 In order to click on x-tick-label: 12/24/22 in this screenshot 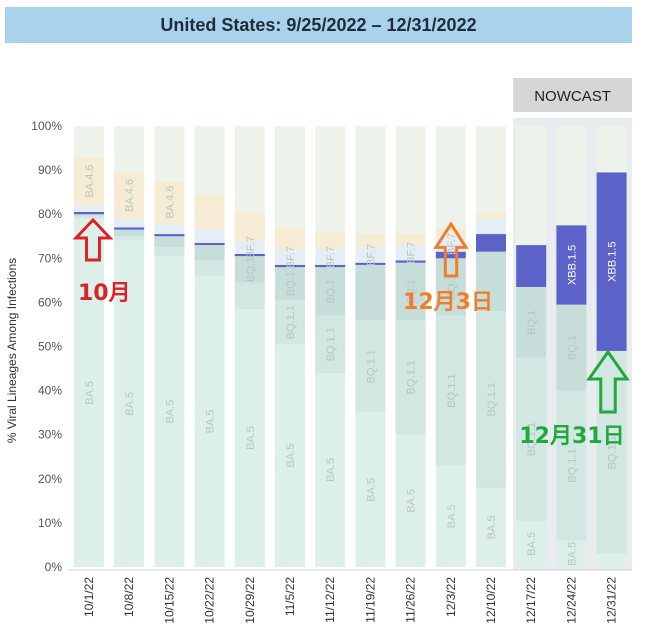, I will do `click(571, 600)`.